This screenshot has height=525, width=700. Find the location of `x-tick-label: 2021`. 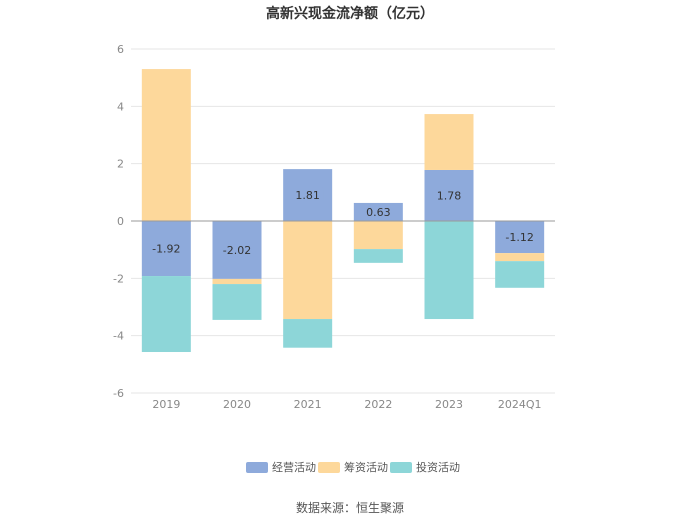

x-tick-label: 2021 is located at coordinates (308, 404).